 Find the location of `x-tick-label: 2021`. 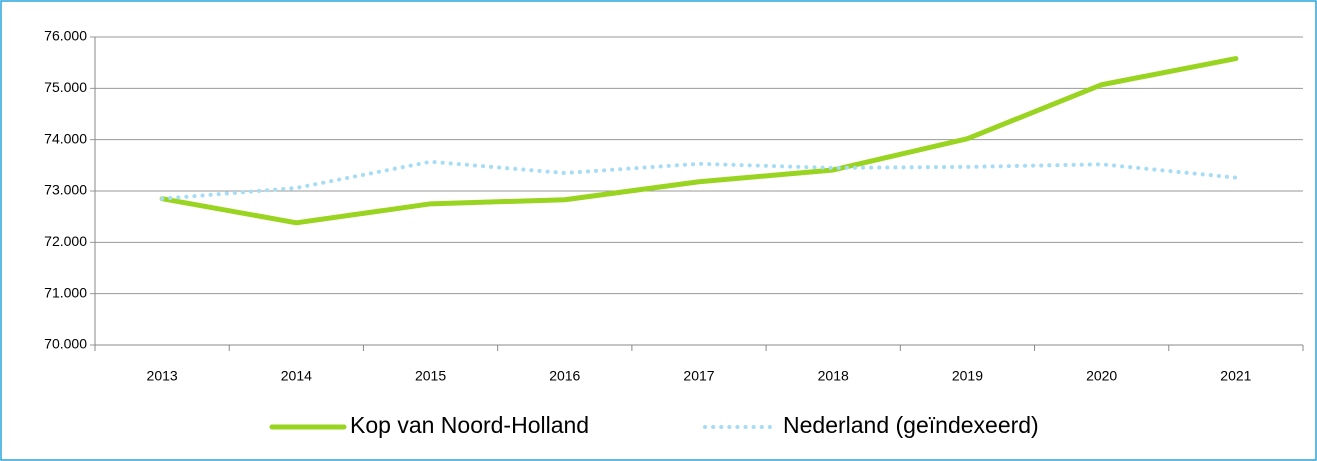

x-tick-label: 2021 is located at coordinates (1235, 376).